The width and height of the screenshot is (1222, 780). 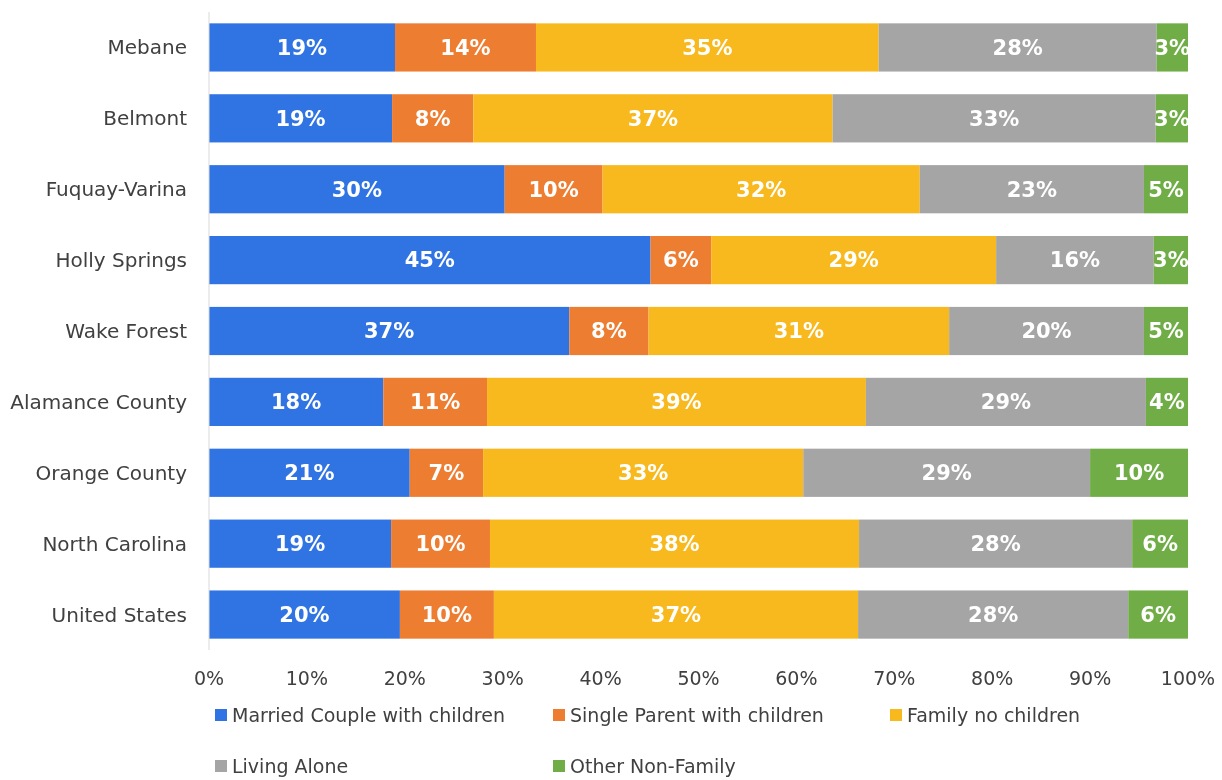 I want to click on x-tick-label: 70%, so click(x=894, y=678).